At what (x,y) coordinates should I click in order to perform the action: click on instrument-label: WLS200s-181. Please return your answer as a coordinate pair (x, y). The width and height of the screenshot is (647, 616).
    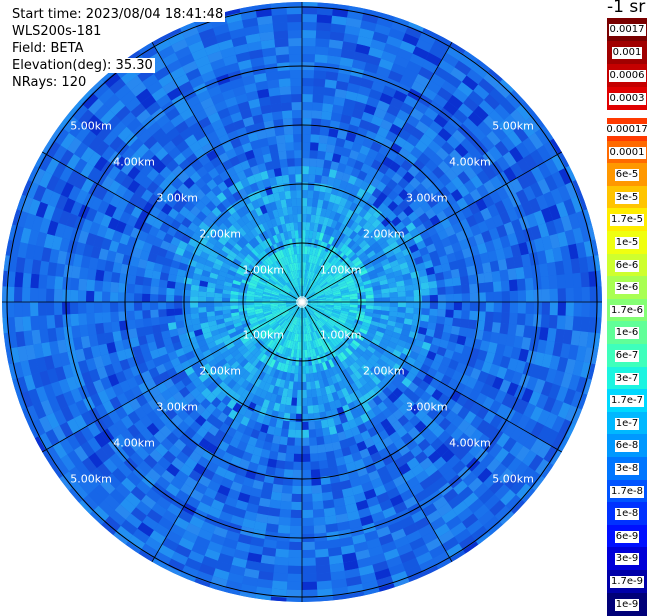
    Looking at the image, I should click on (57, 31).